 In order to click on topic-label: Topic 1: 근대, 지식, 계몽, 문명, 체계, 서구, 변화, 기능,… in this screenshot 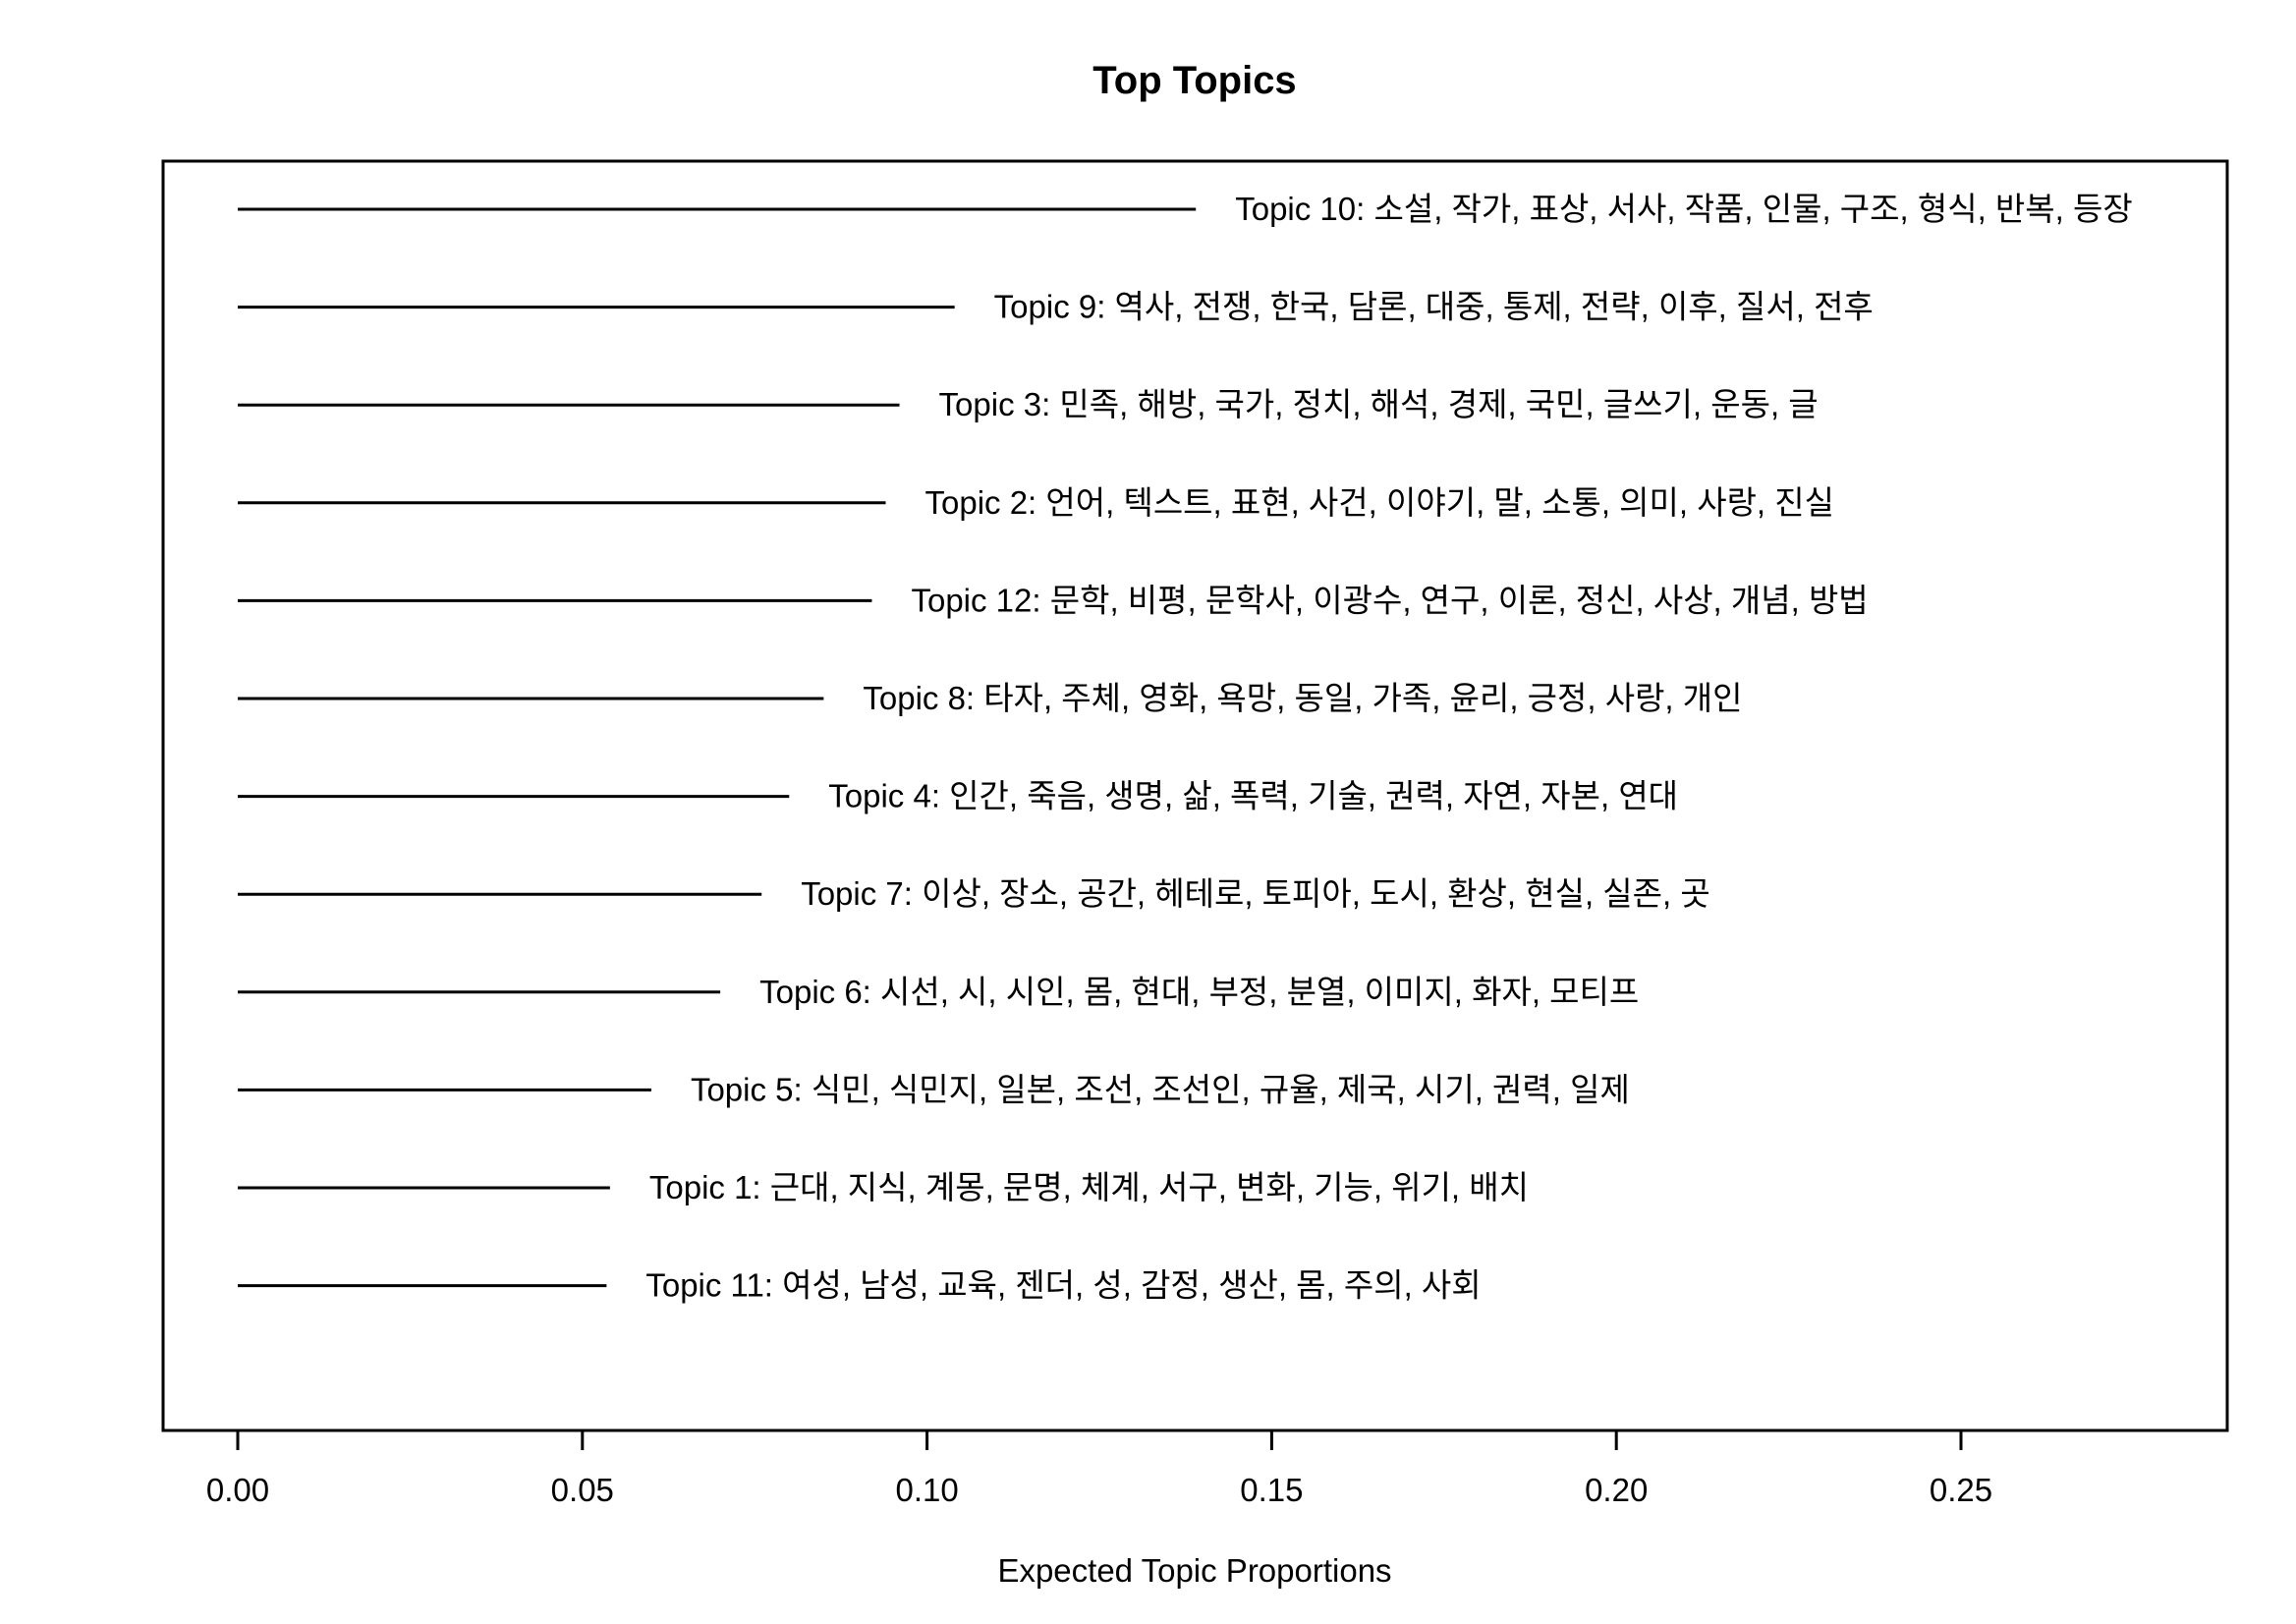, I will do `click(1089, 1187)`.